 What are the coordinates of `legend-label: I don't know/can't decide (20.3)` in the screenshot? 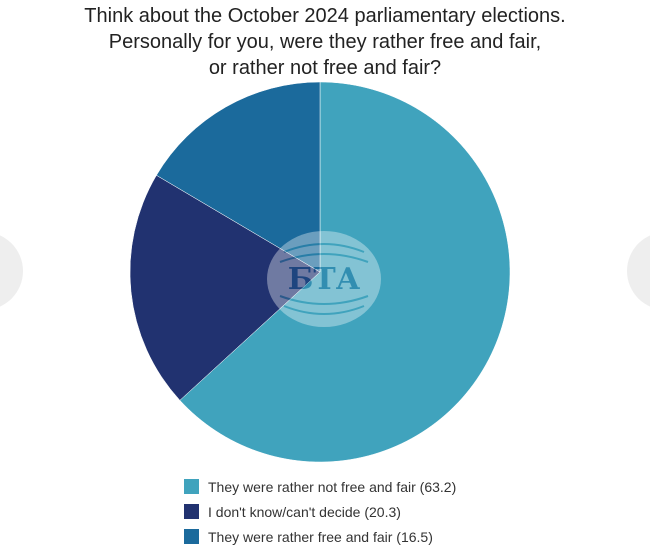 It's located at (304, 511).